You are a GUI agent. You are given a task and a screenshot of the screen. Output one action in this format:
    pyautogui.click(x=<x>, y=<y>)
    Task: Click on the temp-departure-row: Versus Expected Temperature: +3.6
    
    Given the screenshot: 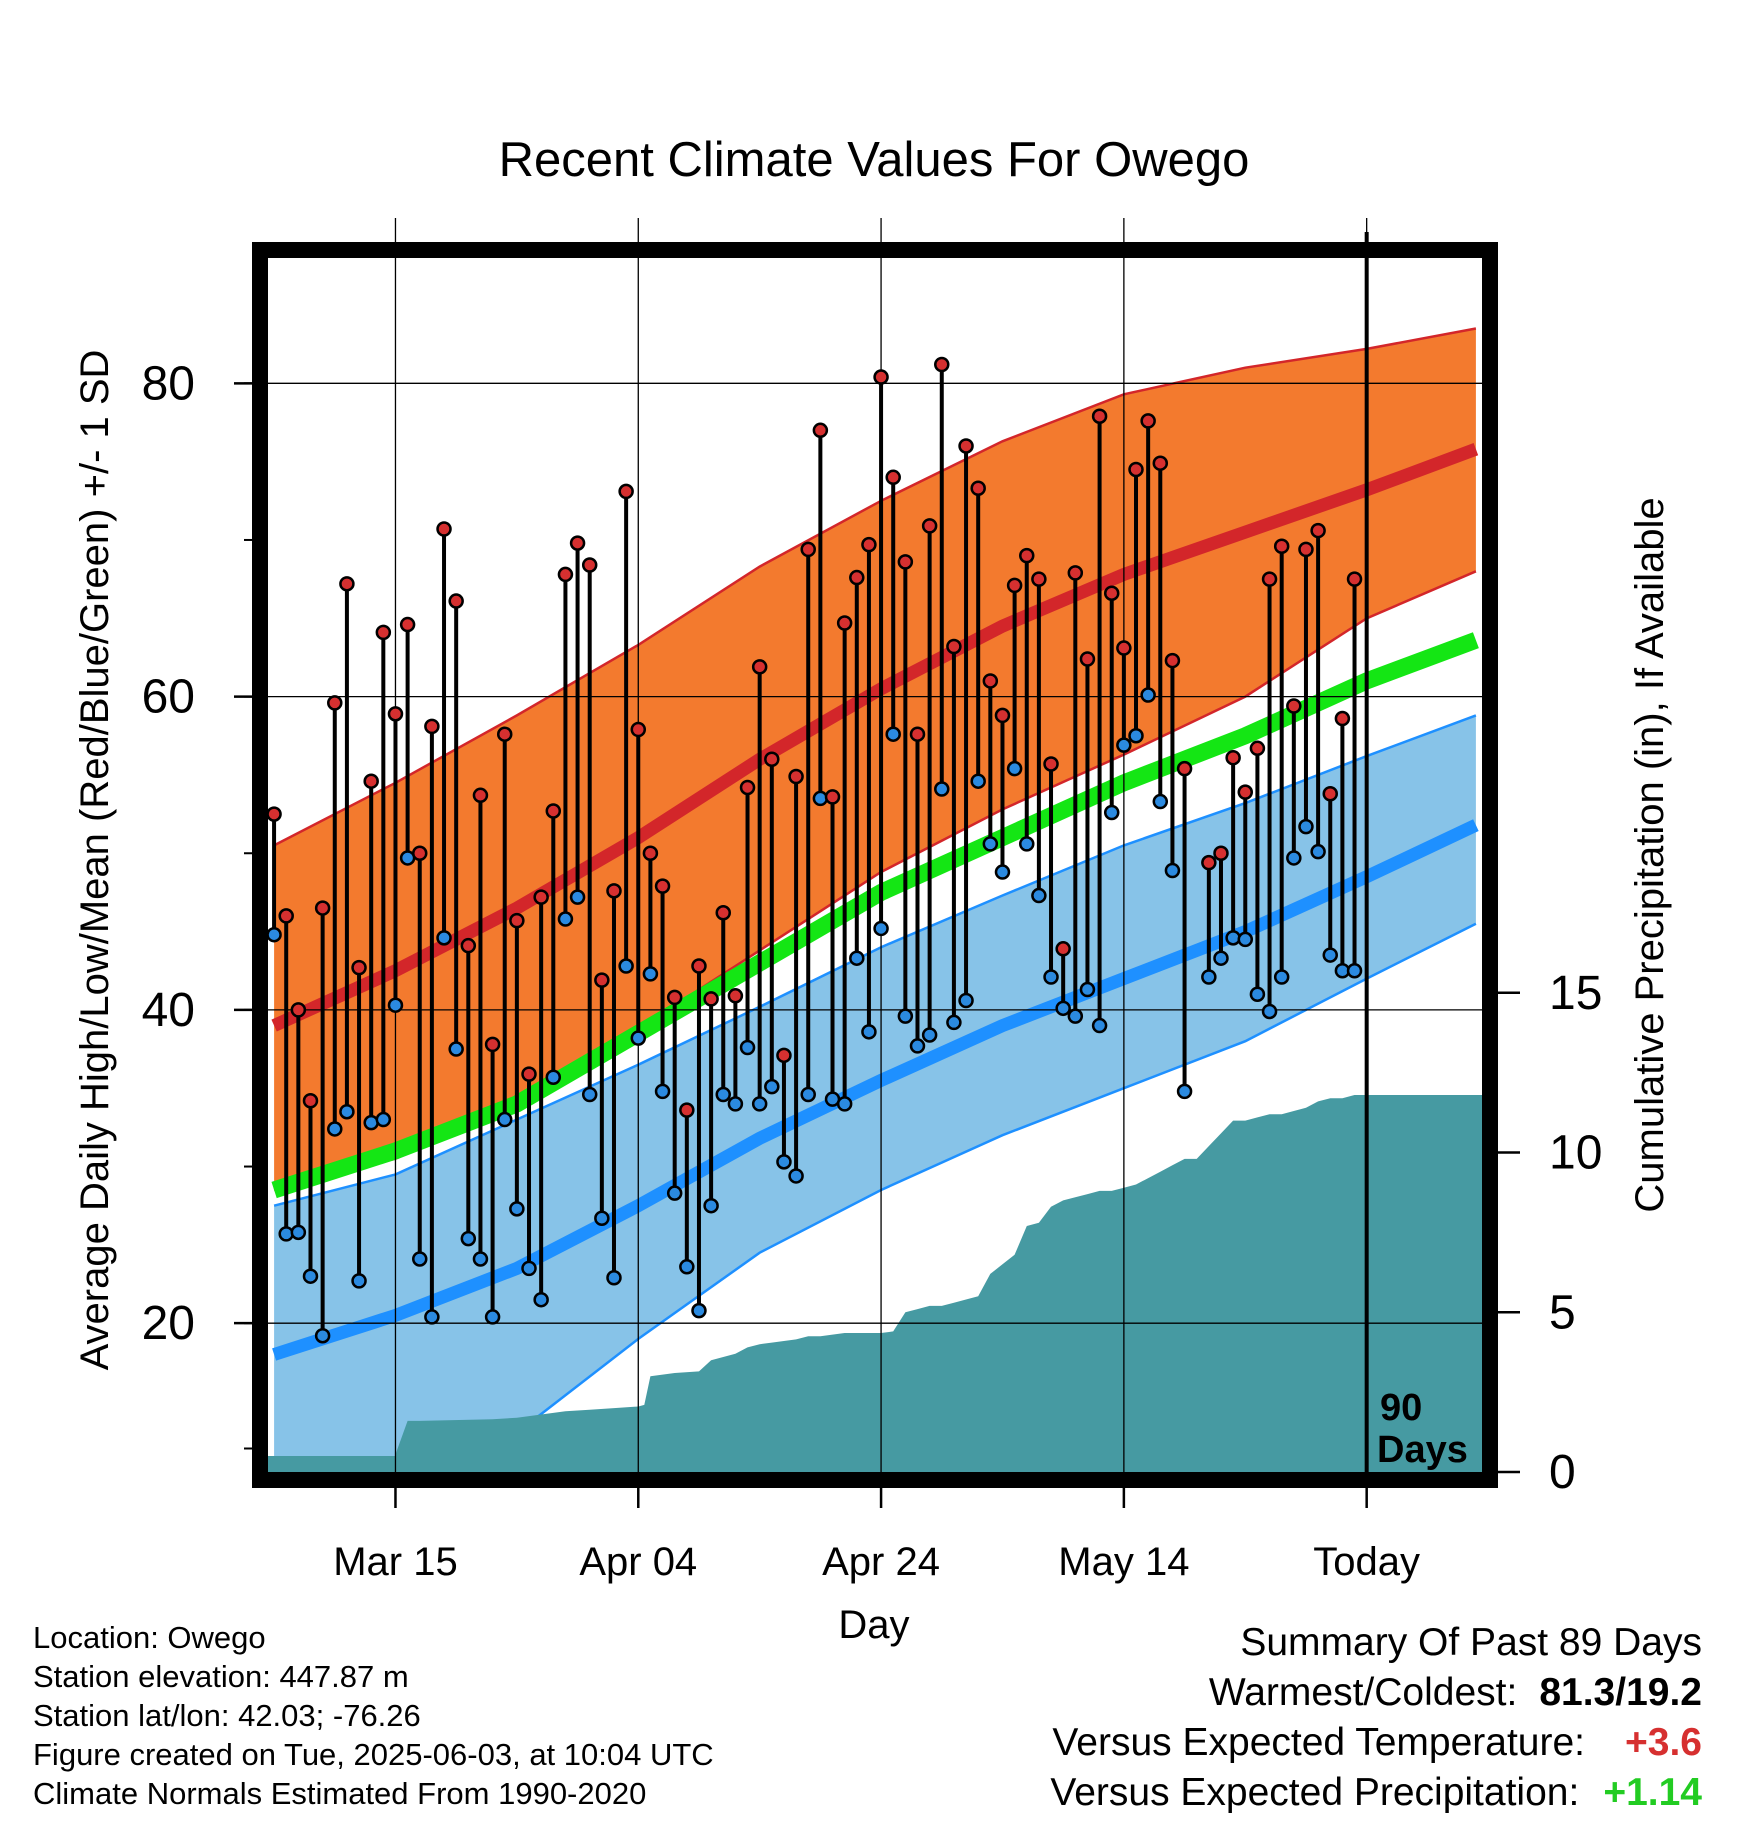 What is the action you would take?
    pyautogui.click(x=1376, y=1743)
    